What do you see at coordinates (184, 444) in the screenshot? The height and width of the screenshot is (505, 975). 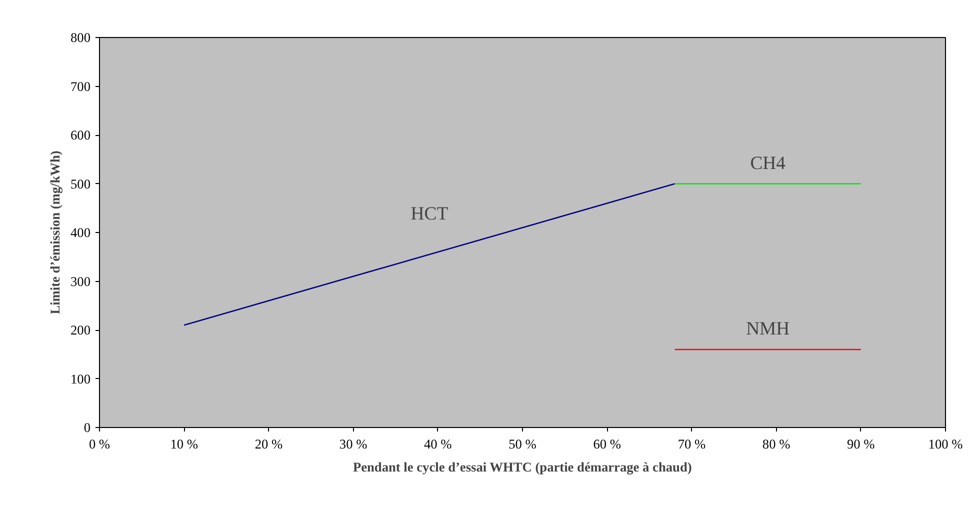 I see `x-tick-label: 10 %` at bounding box center [184, 444].